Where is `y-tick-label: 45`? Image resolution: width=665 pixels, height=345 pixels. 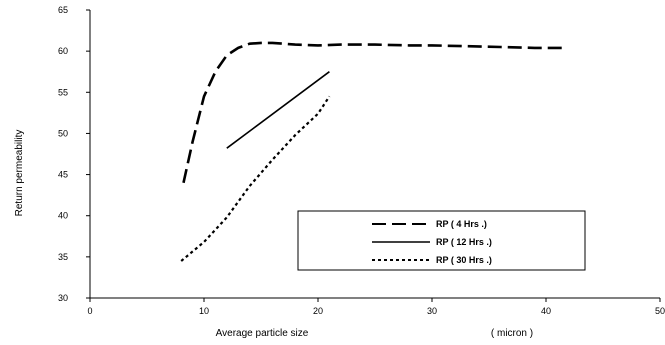
y-tick-label: 45 is located at coordinates (63, 175).